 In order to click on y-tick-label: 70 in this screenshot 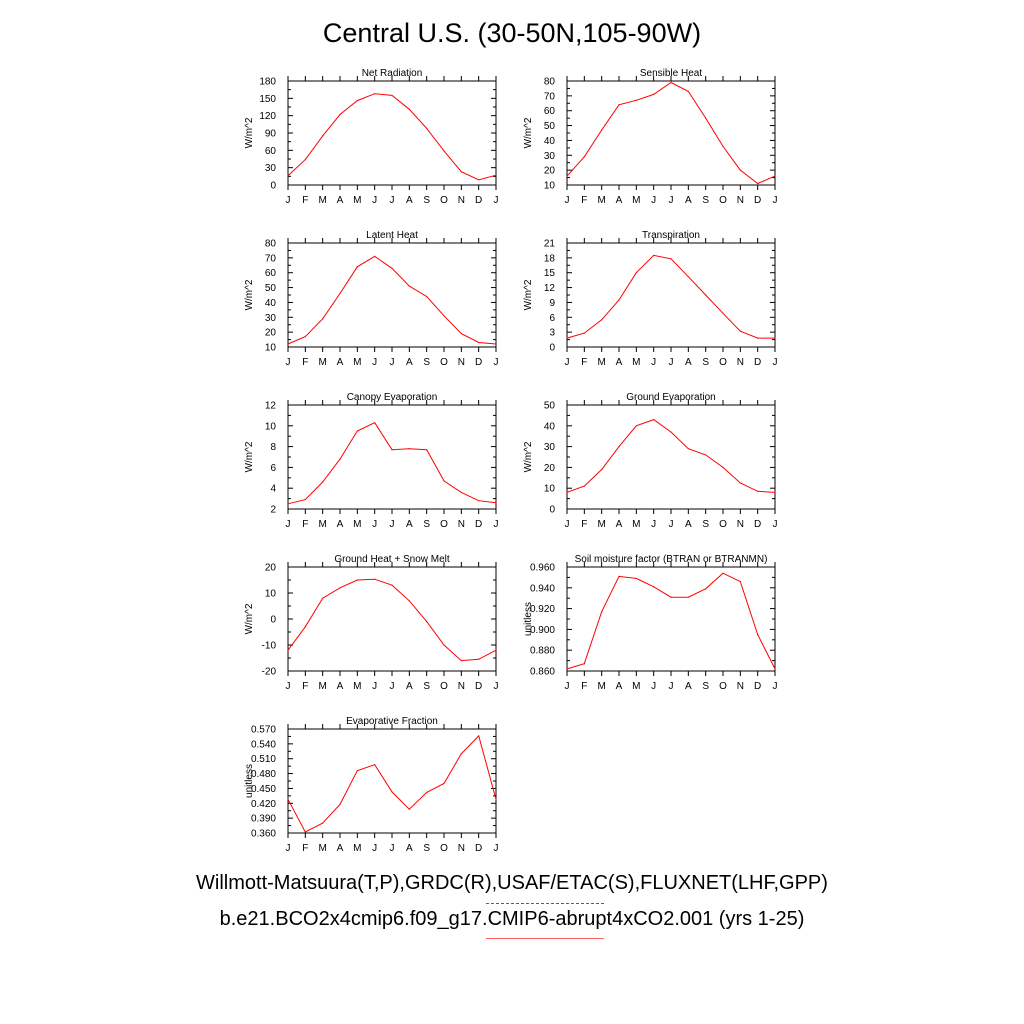, I will do `click(550, 96)`.